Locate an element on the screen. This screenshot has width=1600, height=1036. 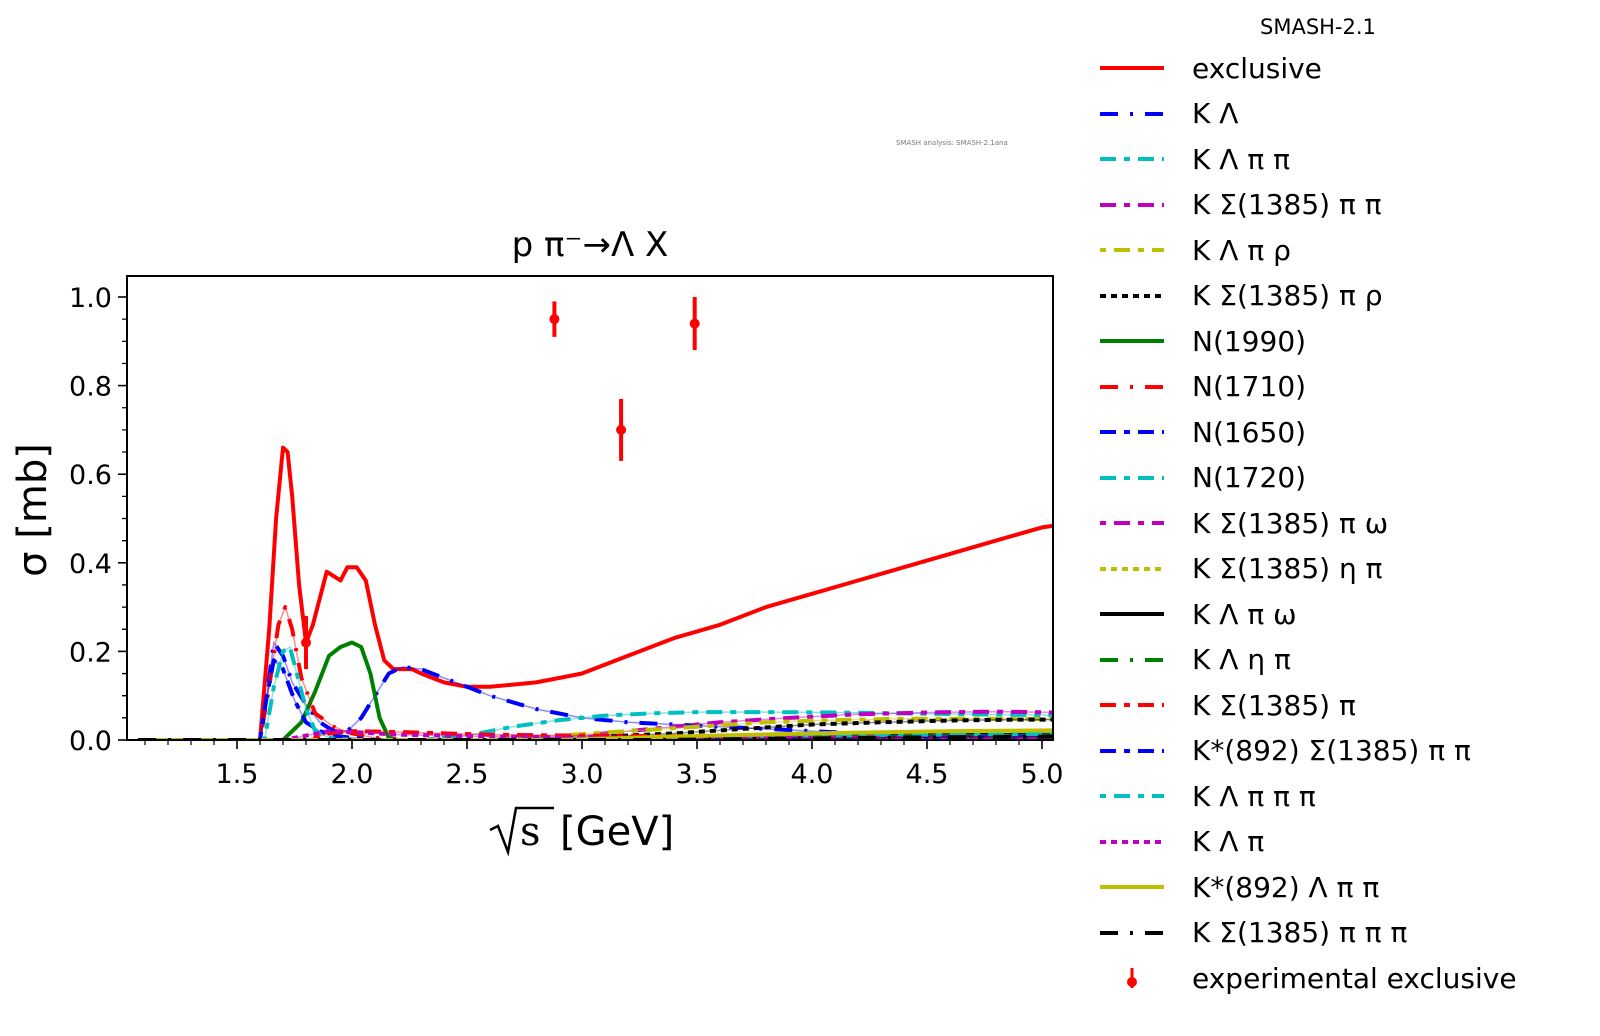
legend-label: experimental exclusive is located at coordinates (1354, 978).